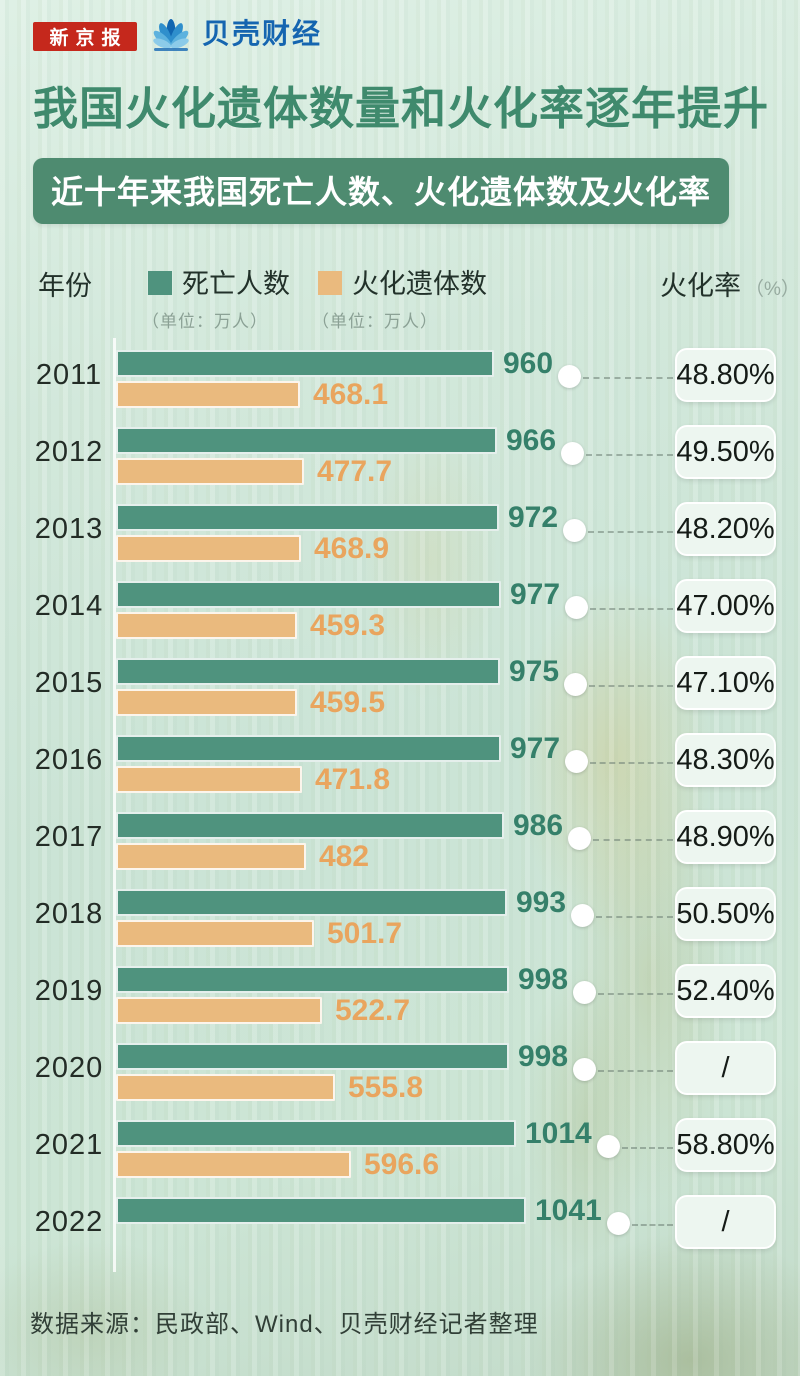 The height and width of the screenshot is (1376, 800). Describe the element at coordinates (533, 517) in the screenshot. I see `deaths-value: 972` at that location.